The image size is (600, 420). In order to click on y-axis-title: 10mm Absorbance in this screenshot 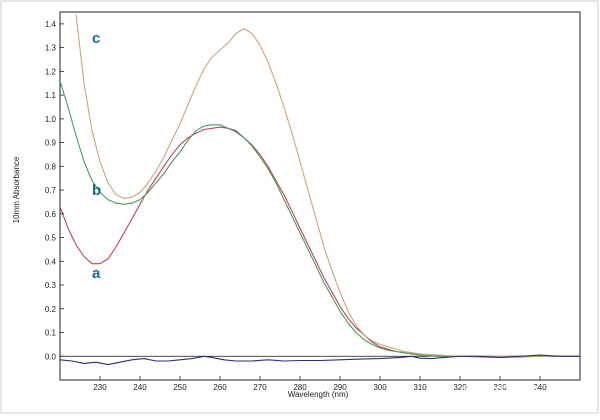, I will do `click(16, 189)`.